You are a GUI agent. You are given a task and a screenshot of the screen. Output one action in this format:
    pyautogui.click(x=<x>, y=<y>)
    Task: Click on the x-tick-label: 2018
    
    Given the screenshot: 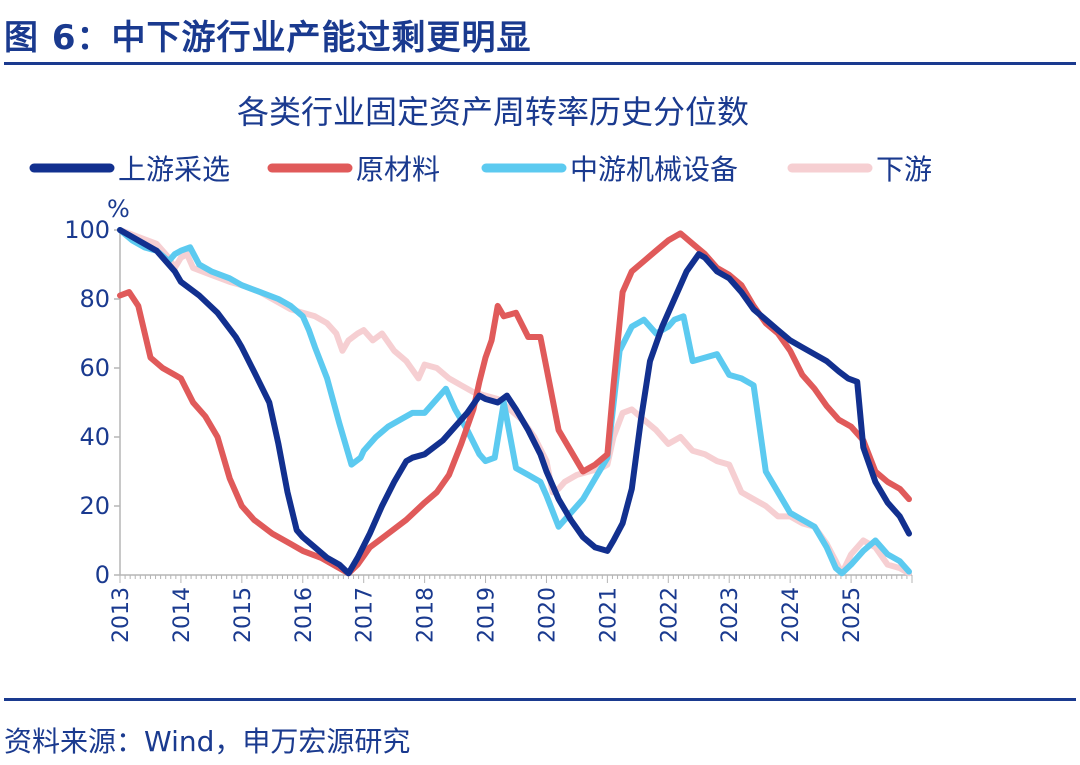 What is the action you would take?
    pyautogui.click(x=426, y=615)
    